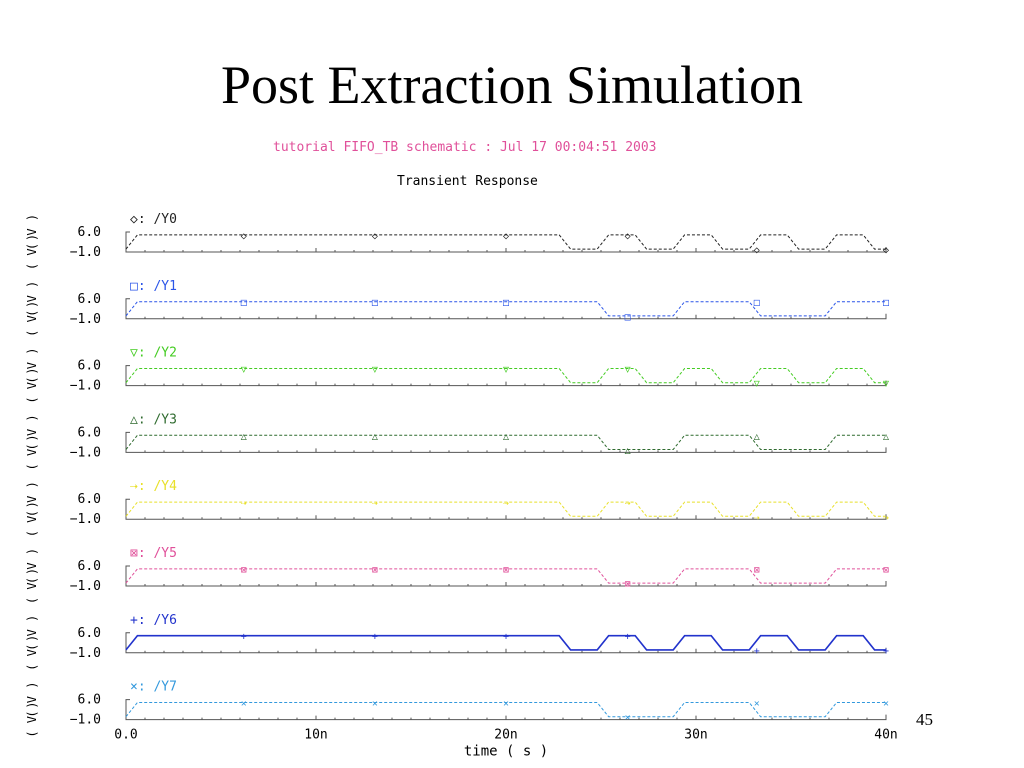 Image resolution: width=1024 pixels, height=768 pixels. What do you see at coordinates (153, 553) in the screenshot?
I see `series-label: ⊠: /Y5` at bounding box center [153, 553].